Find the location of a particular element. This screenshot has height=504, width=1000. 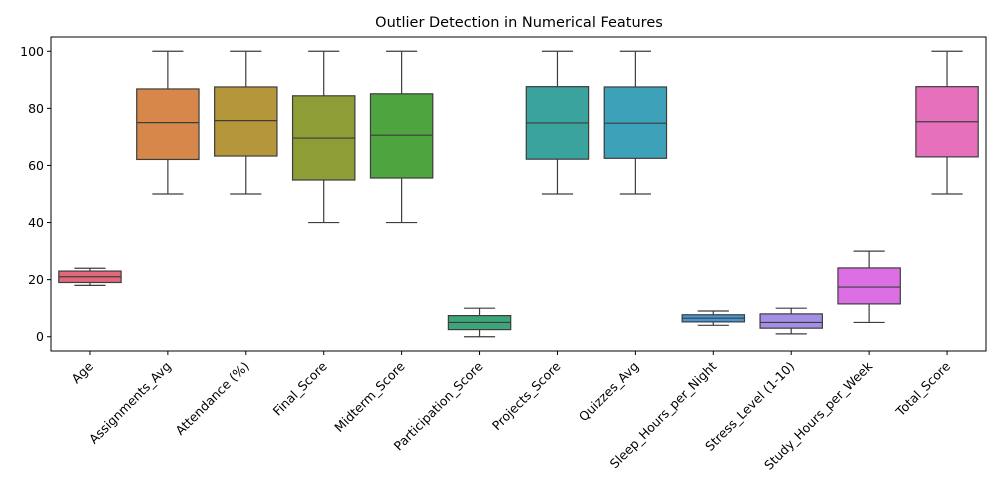

x-tick-label: Participation_Score is located at coordinates (438, 405).